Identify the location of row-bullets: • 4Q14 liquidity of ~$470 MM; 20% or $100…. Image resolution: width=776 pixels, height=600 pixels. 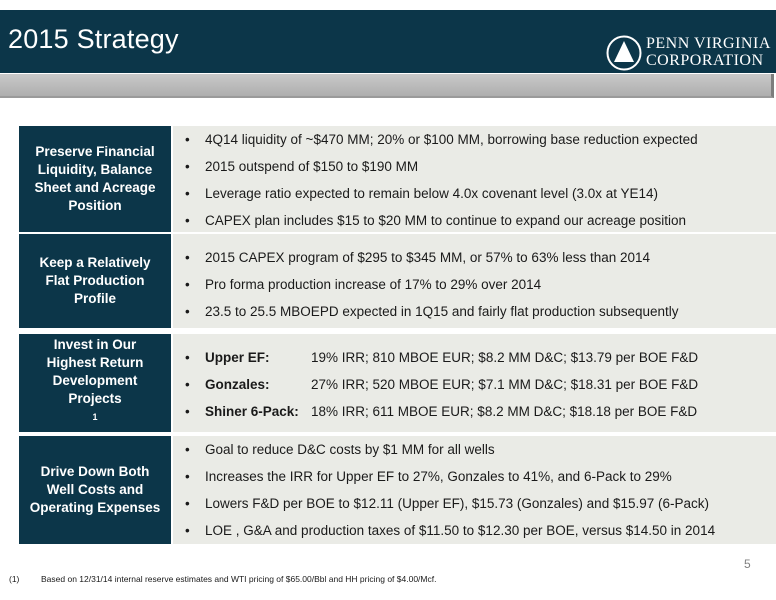
(474, 179).